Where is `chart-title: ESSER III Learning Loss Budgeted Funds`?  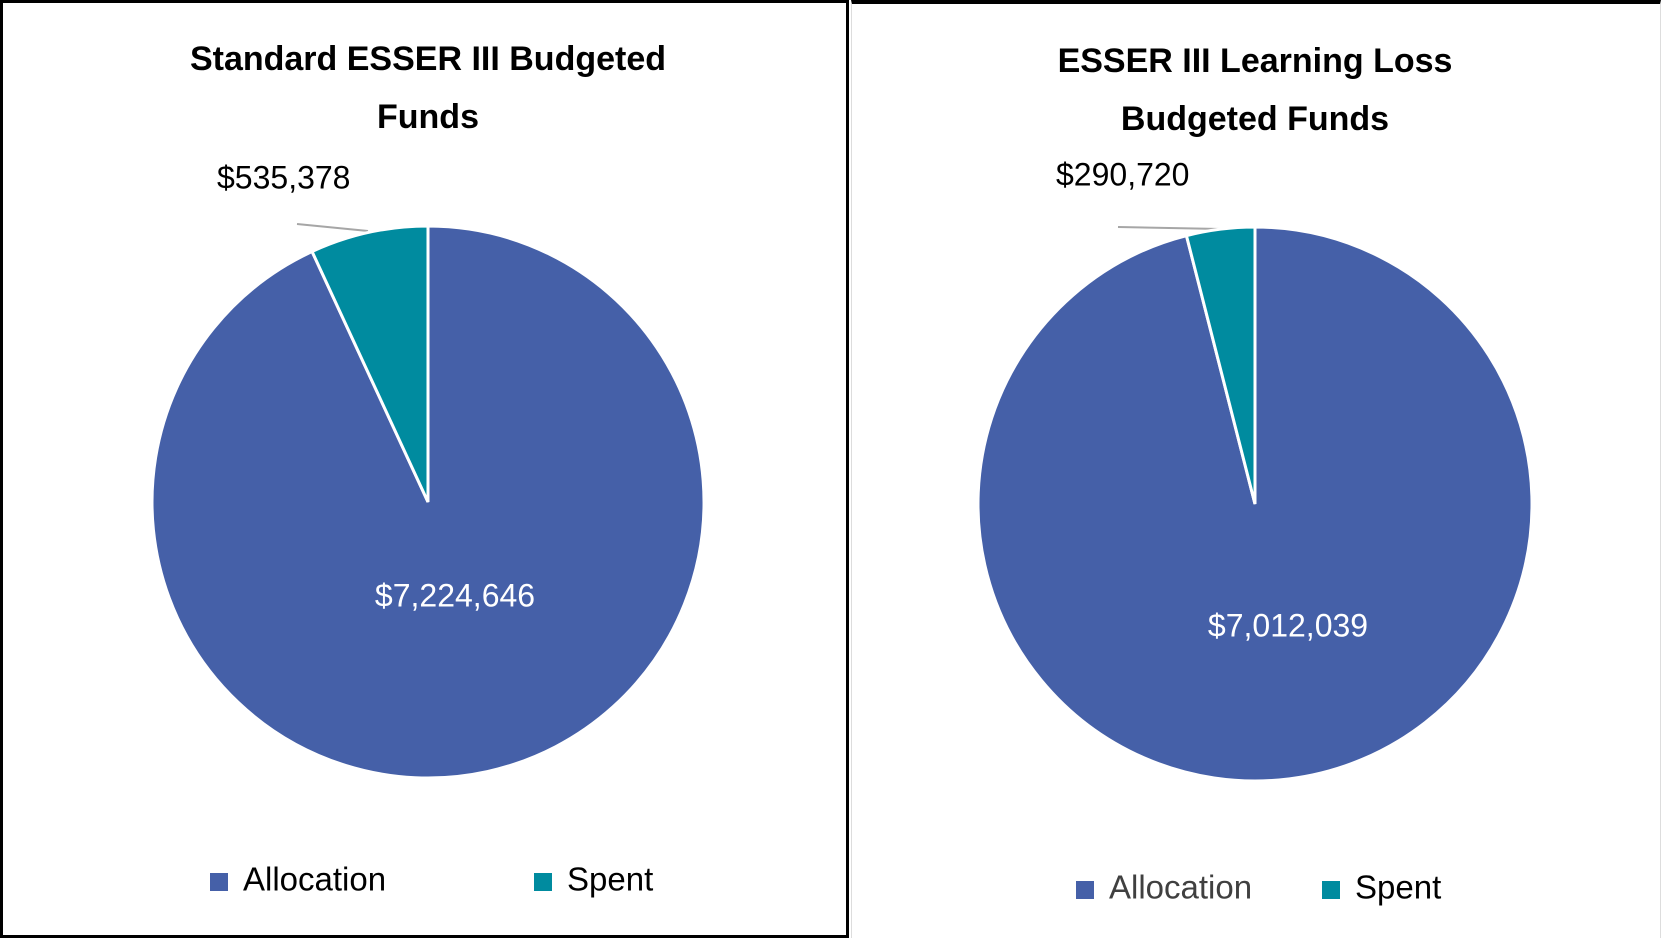
chart-title: ESSER III Learning Loss Budgeted Funds is located at coordinates (1255, 90).